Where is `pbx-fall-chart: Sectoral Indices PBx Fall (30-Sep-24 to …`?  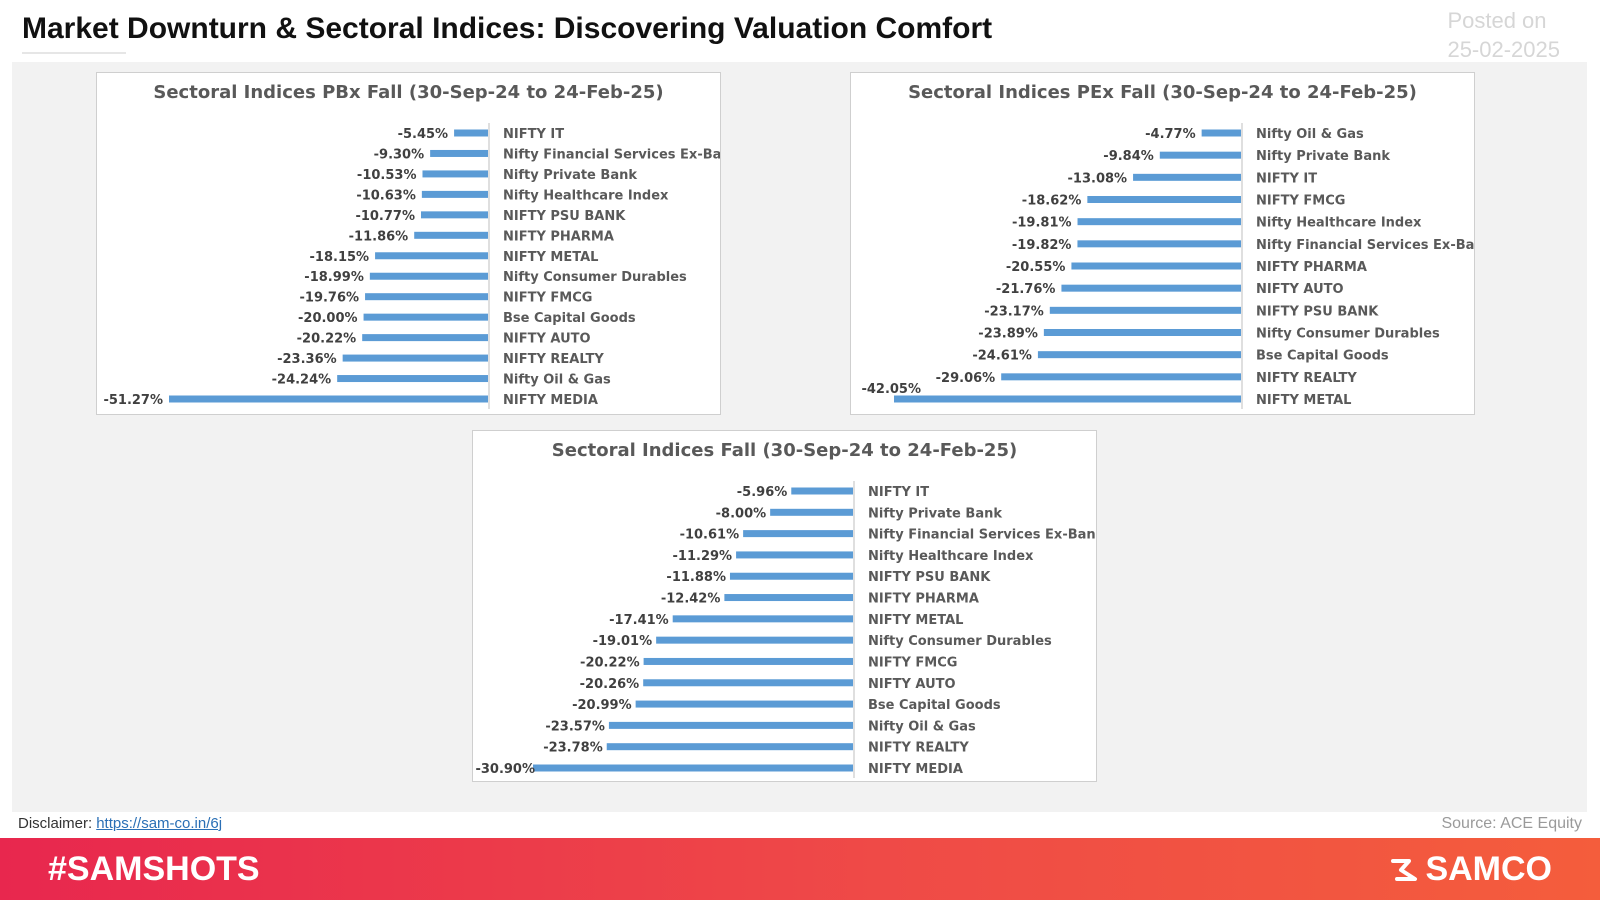
pbx-fall-chart: Sectoral Indices PBx Fall (30-Sep-24 to … is located at coordinates (408, 243).